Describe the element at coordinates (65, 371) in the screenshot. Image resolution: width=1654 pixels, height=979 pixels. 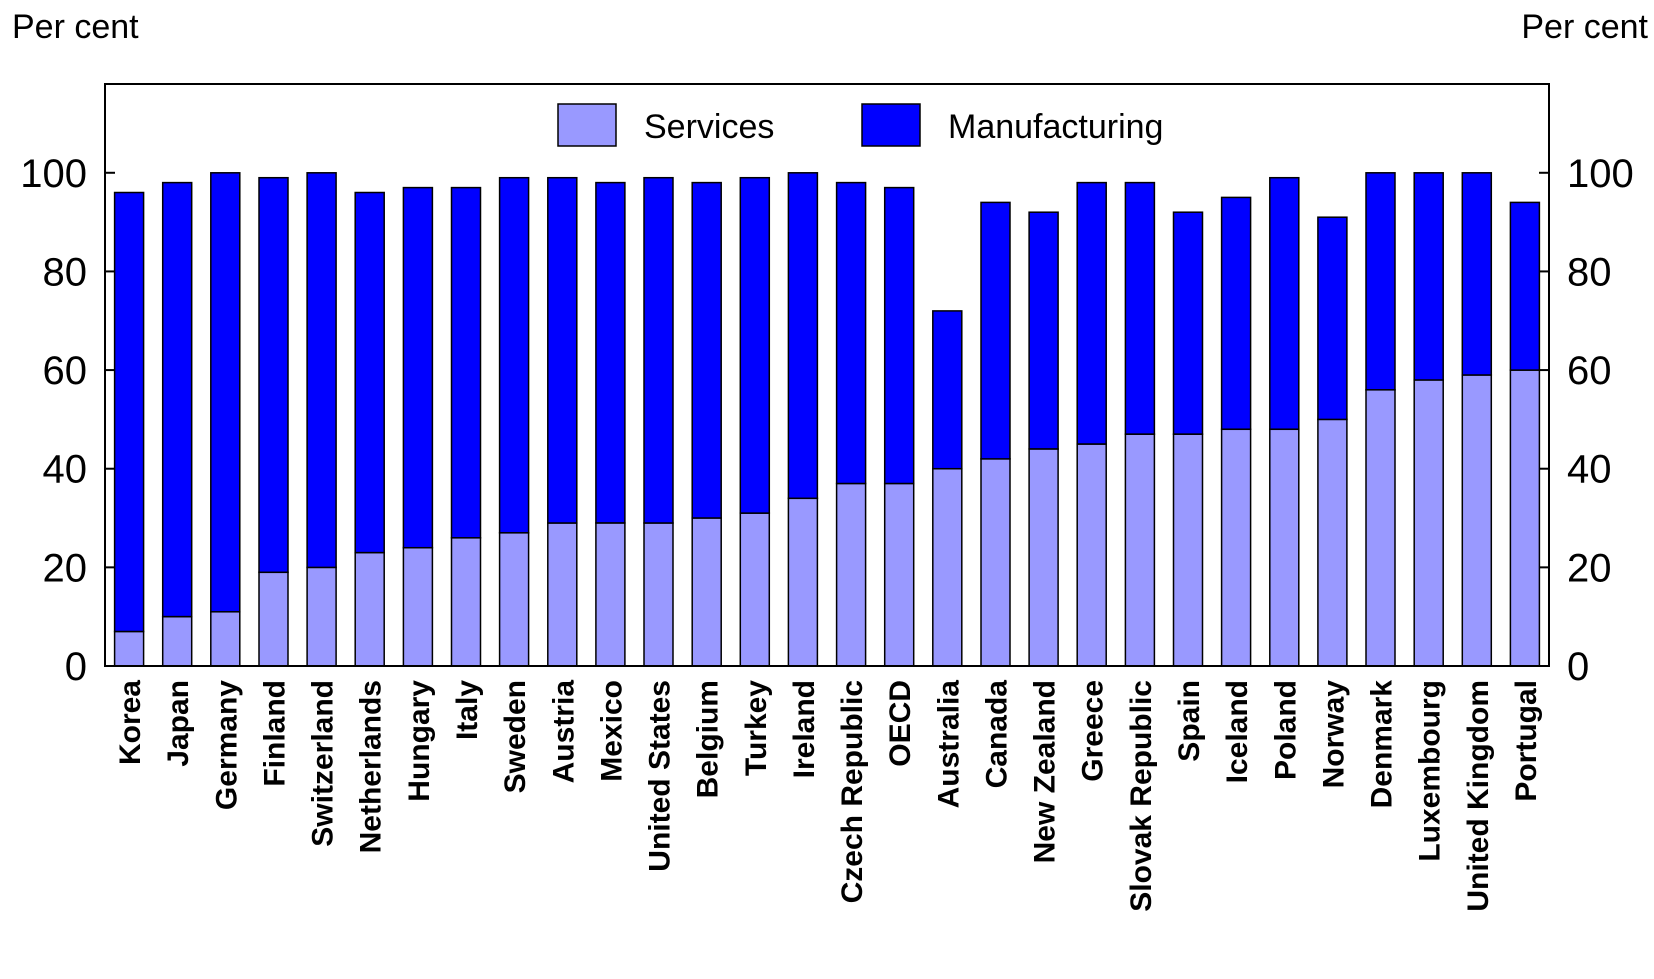
I see `y-tick-label-left: 60` at that location.